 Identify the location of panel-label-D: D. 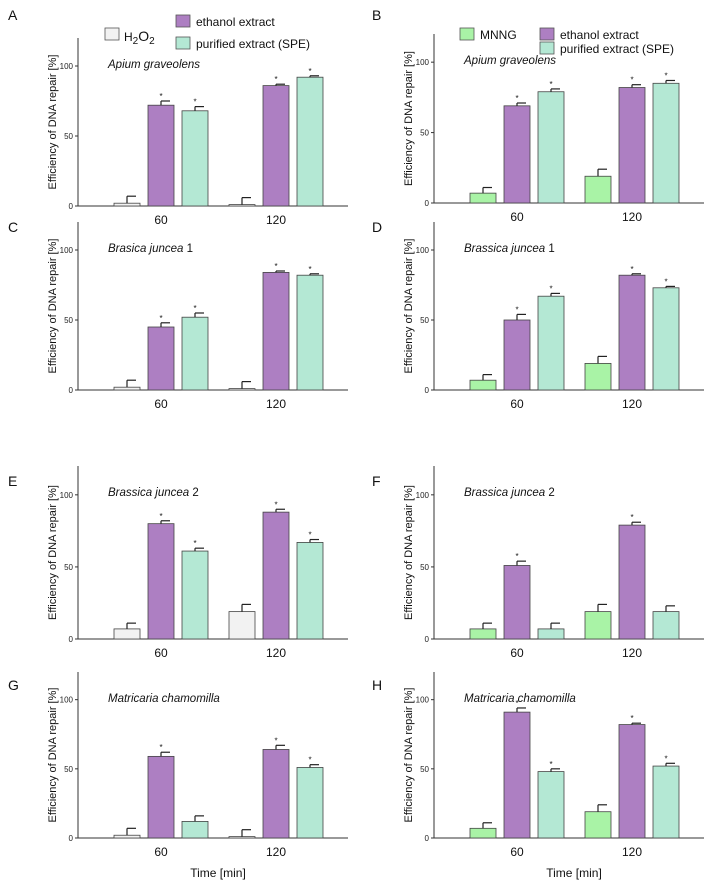
(377, 227).